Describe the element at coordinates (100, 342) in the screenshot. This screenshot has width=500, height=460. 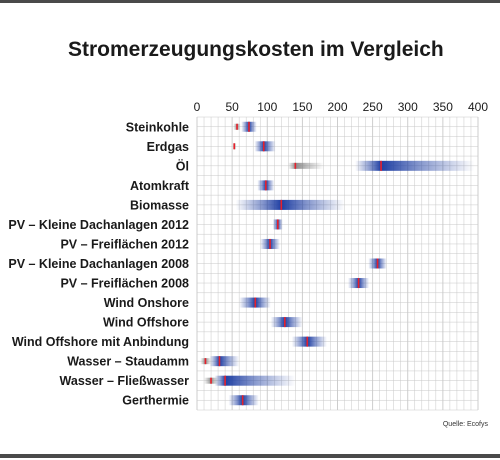
I see `category-label: Wind Offshore mit Anbindung` at that location.